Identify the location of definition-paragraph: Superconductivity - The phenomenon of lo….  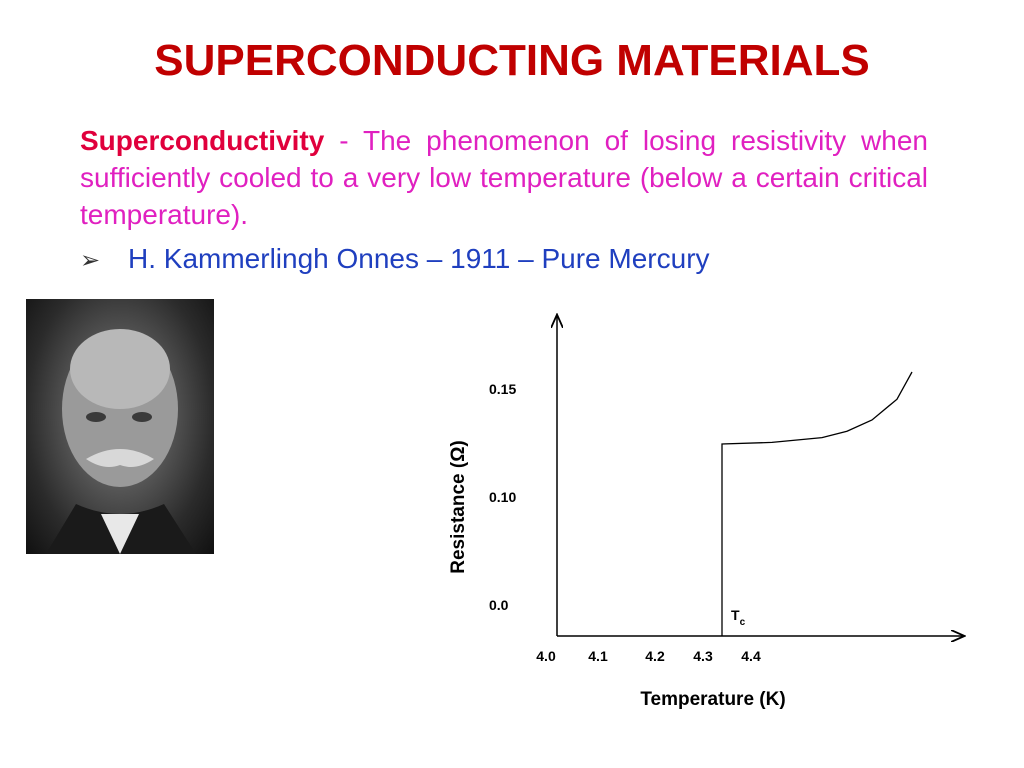
(504, 177).